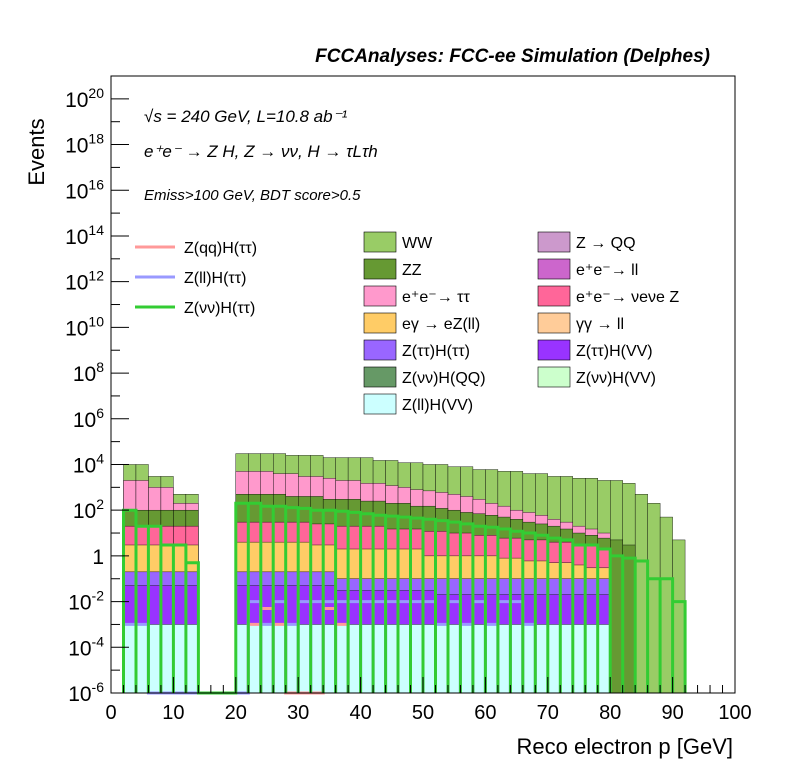  What do you see at coordinates (36, 151) in the screenshot?
I see `y-axis-label: Events` at bounding box center [36, 151].